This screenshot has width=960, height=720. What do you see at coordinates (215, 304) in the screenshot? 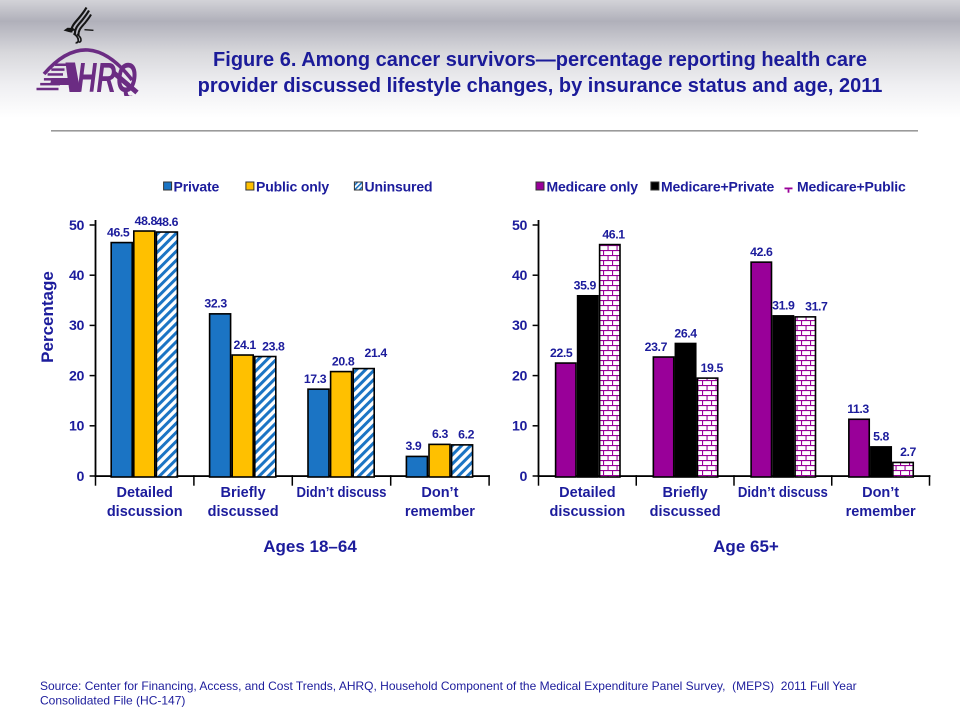
I see `svg-text: 32.3` at bounding box center [215, 304].